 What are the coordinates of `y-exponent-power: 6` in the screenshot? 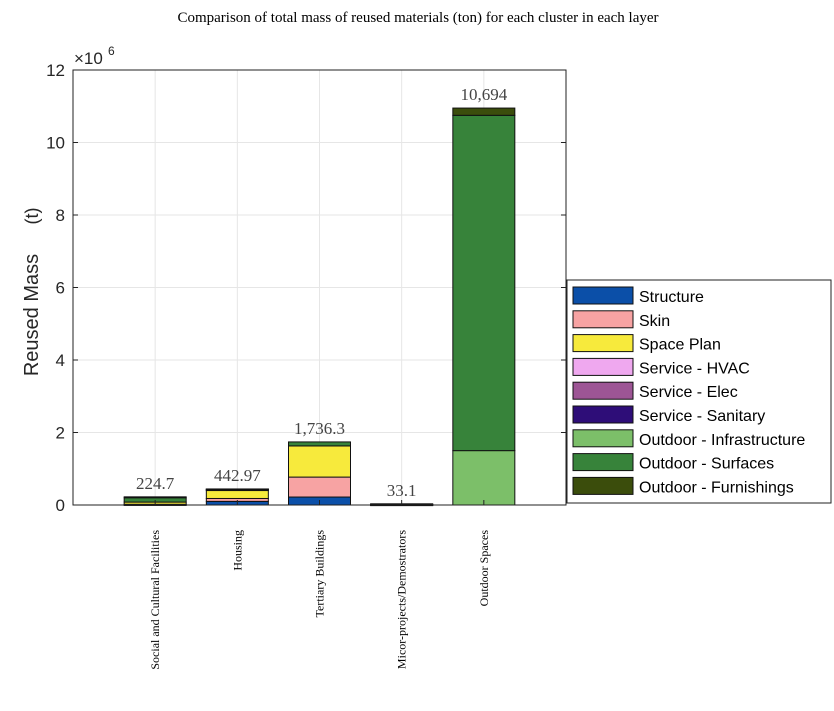 It's located at (111, 51).